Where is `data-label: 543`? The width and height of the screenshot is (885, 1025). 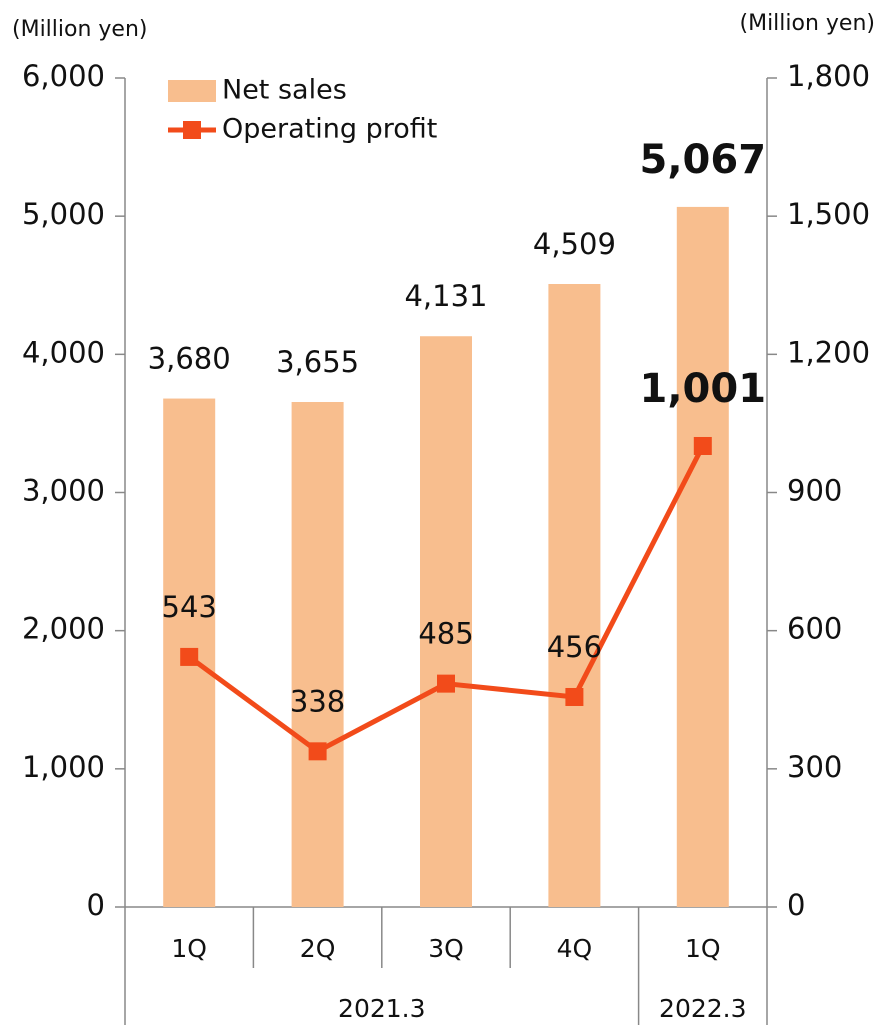 data-label: 543 is located at coordinates (189, 607).